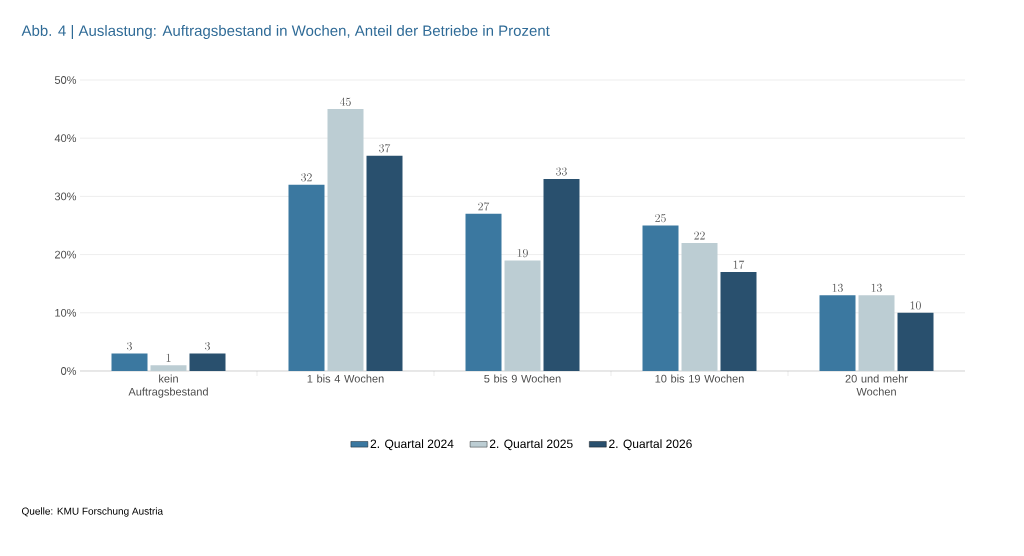 This screenshot has width=1024, height=556. I want to click on x-tick-label: 1 bis 4 Wochen, so click(345, 378).